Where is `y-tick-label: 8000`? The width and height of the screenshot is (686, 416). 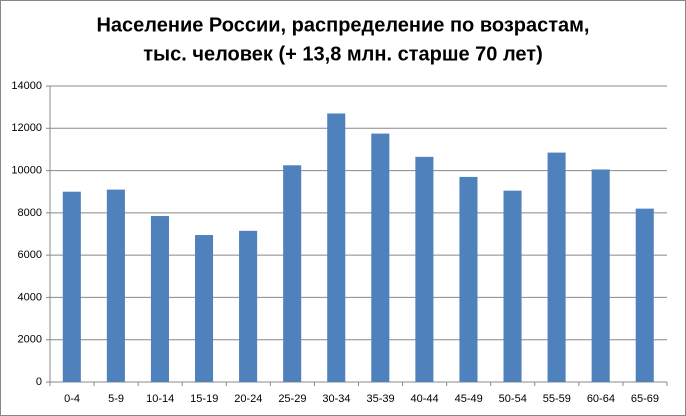 y-tick-label: 8000 is located at coordinates (30, 213).